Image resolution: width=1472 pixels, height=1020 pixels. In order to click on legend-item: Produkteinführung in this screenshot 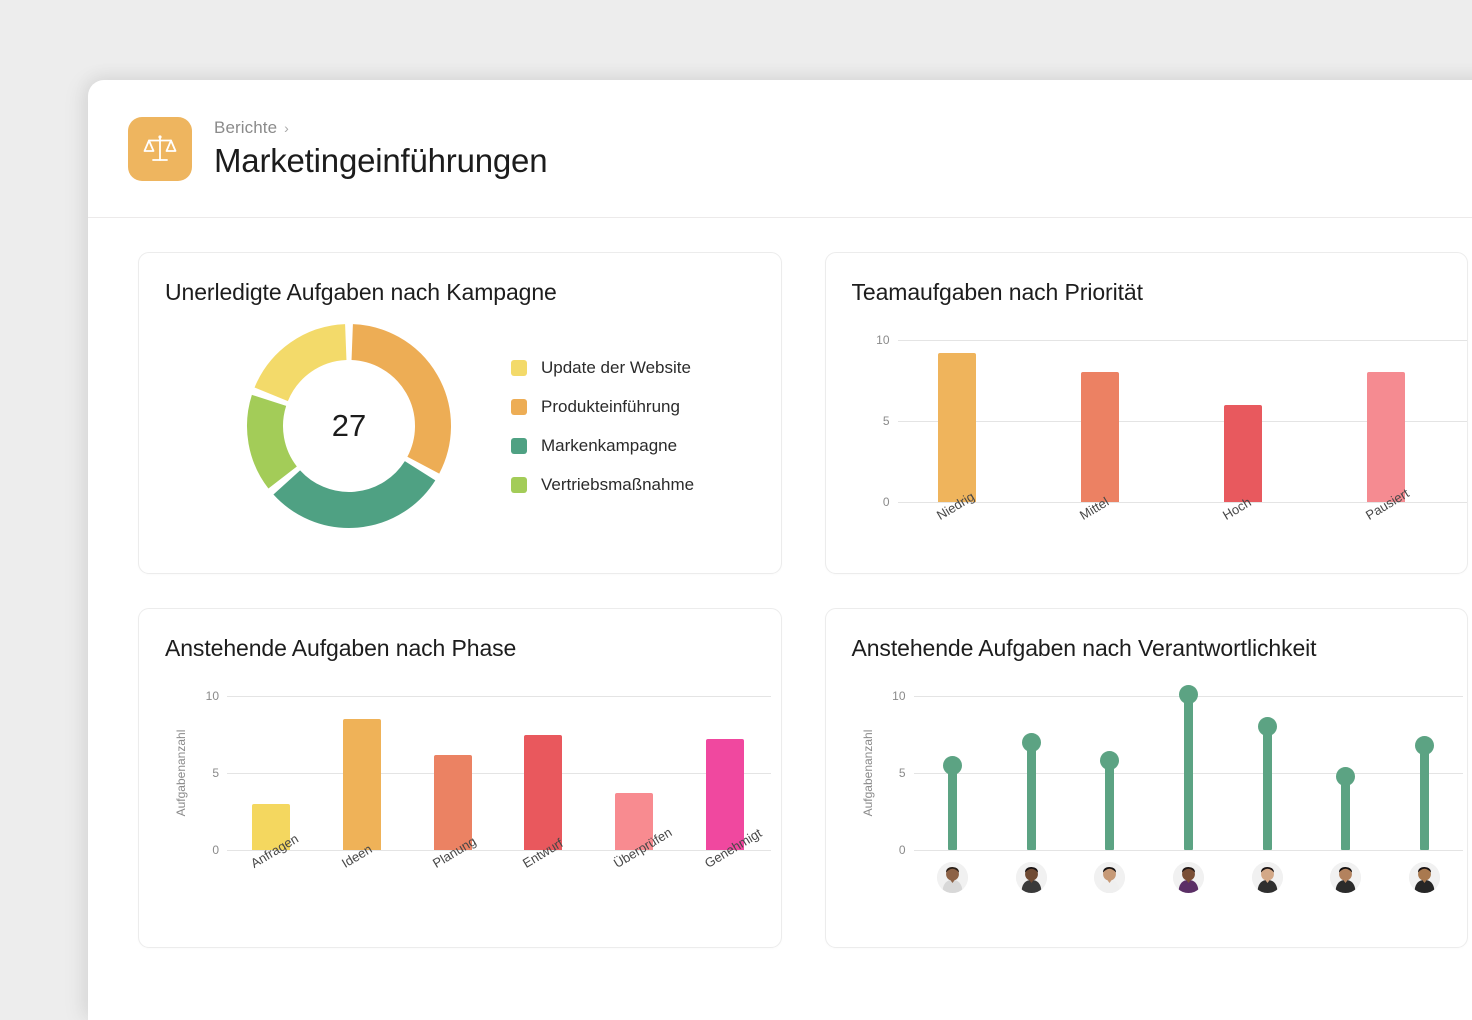, I will do `click(602, 407)`.